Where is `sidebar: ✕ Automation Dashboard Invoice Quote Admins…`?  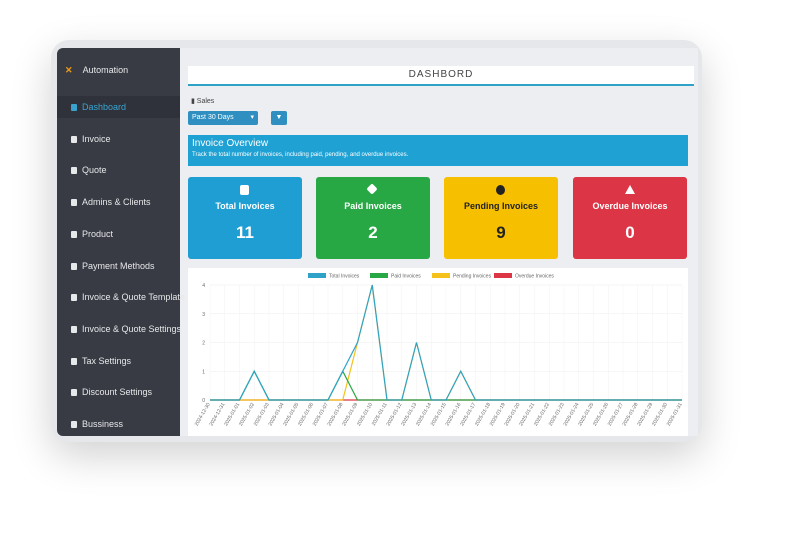 sidebar: ✕ Automation Dashboard Invoice Quote Admins… is located at coordinates (121, 242).